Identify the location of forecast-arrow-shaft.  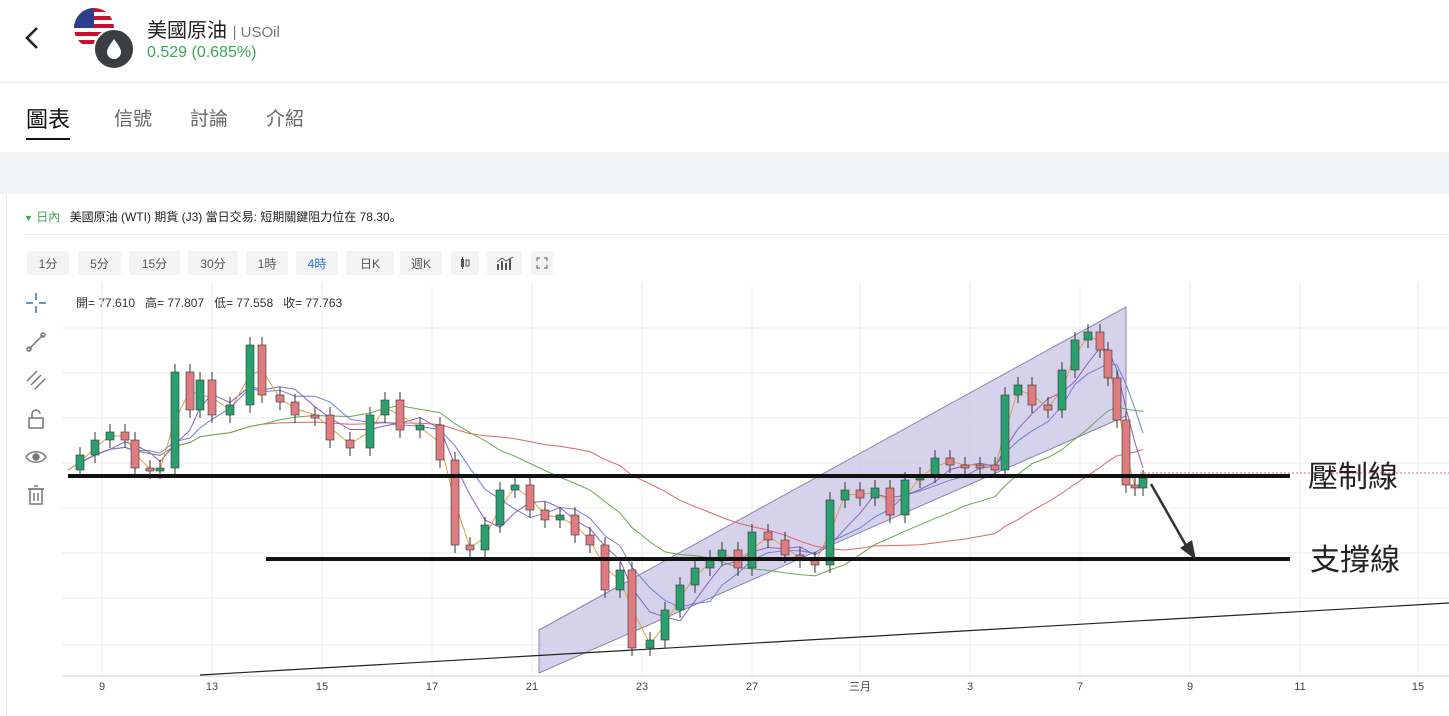
(1169, 516).